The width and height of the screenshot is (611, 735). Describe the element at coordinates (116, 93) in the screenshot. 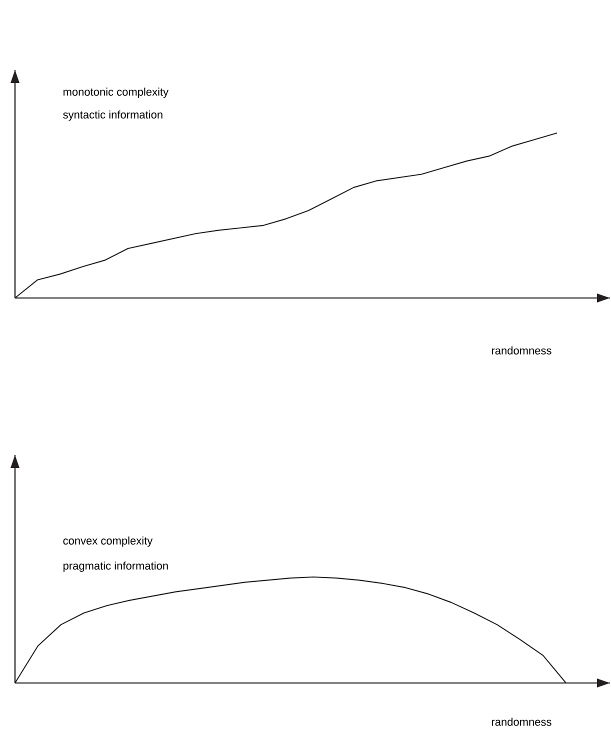

I see `text: monotonic complexity` at that location.